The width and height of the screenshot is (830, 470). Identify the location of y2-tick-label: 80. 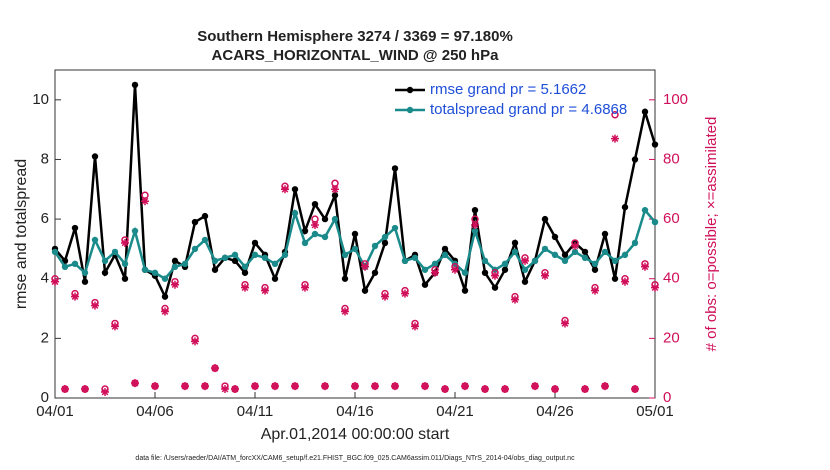
(671, 158).